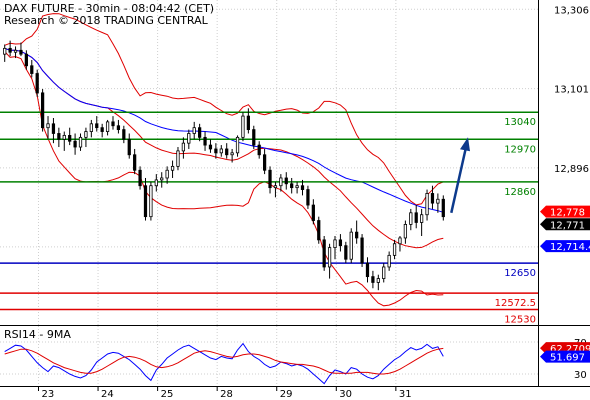  I want to click on projection-arrow-shaft, so click(459, 180).